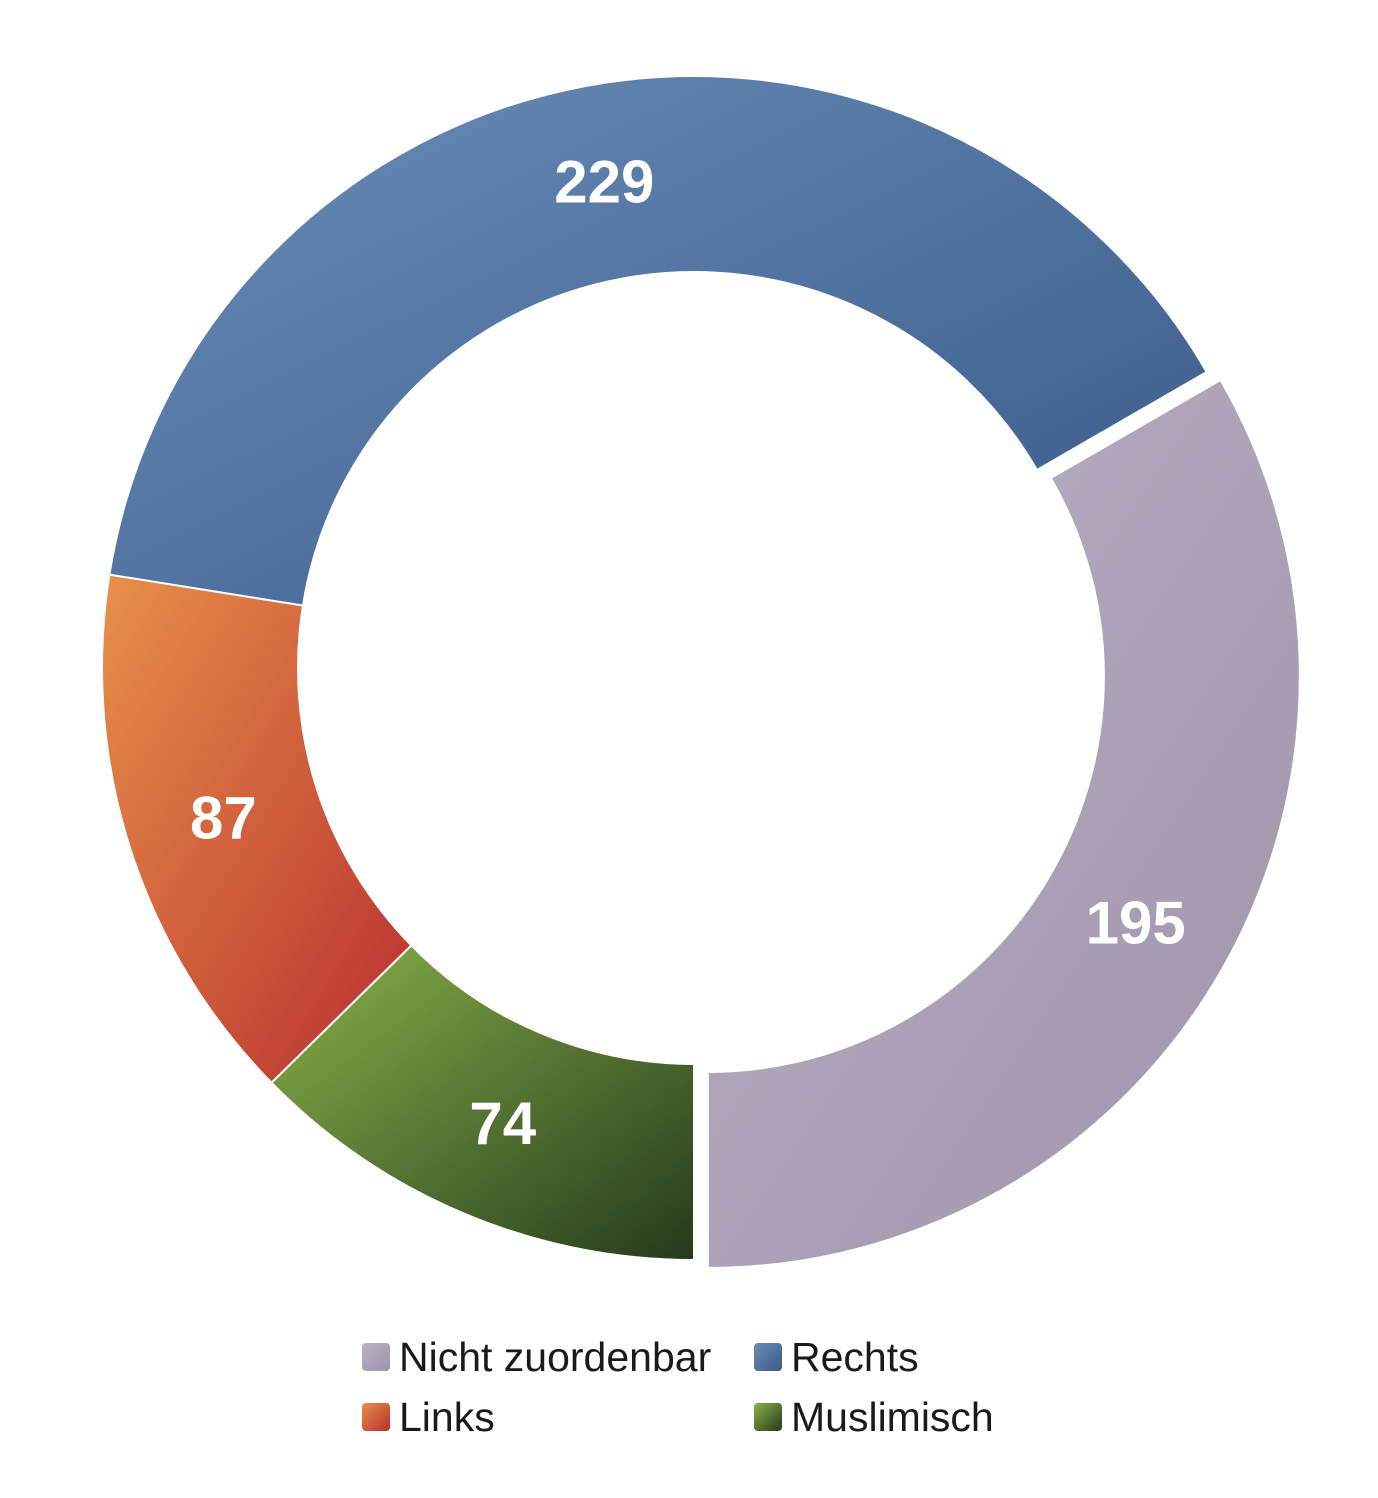  What do you see at coordinates (376, 1417) in the screenshot?
I see `legend-swatch-links` at bounding box center [376, 1417].